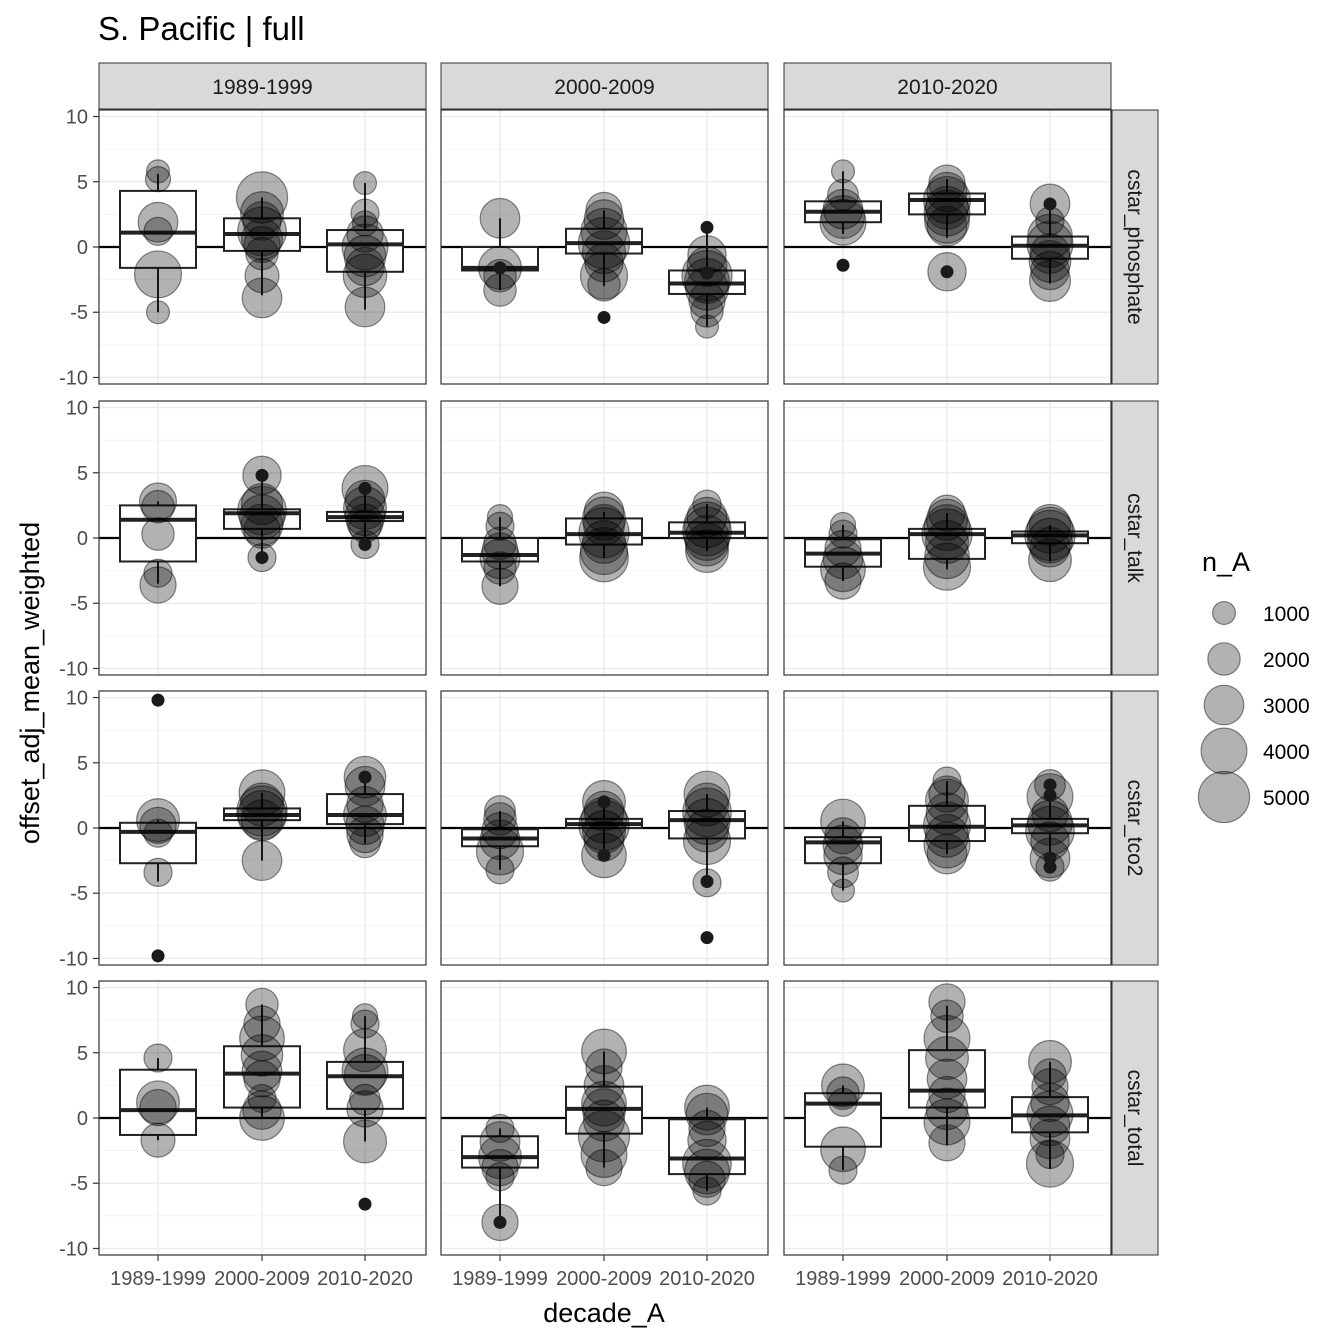 The height and width of the screenshot is (1344, 1344). What do you see at coordinates (158, 1279) in the screenshot?
I see `x-tick-label: 1989-1999` at bounding box center [158, 1279].